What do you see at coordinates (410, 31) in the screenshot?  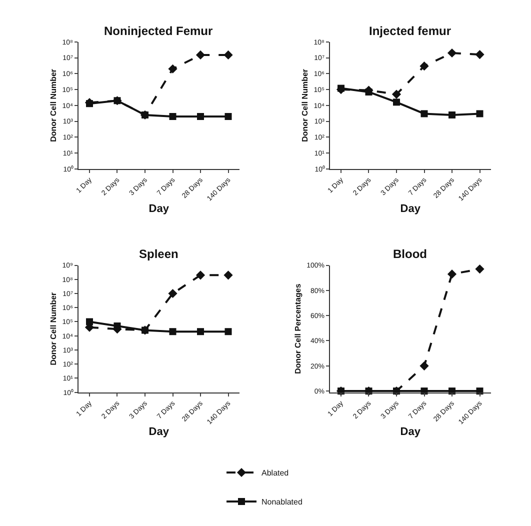 I see `chart-title: Injected femur` at bounding box center [410, 31].